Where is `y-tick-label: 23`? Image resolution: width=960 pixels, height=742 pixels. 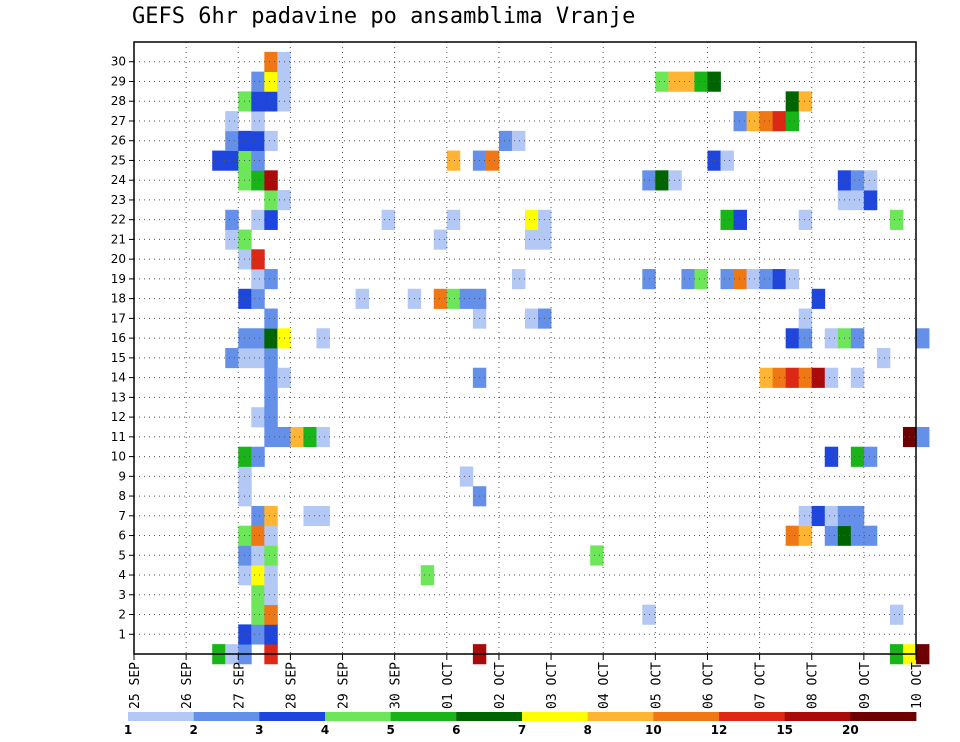
y-tick-label: 23 is located at coordinates (118, 200).